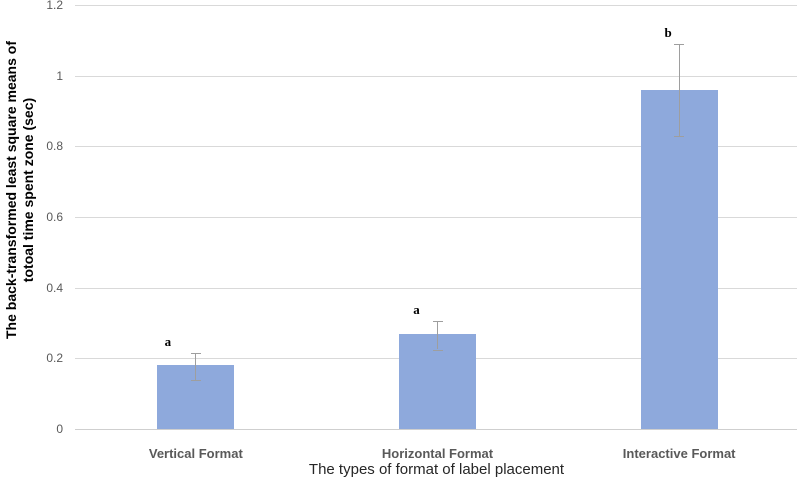  Describe the element at coordinates (679, 453) in the screenshot. I see `x-axis-category-label: Interactive Format` at that location.